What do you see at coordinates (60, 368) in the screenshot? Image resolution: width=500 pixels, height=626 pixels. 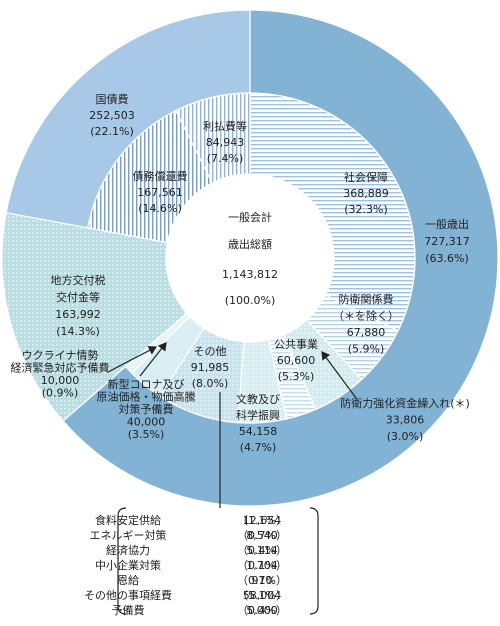 I see `segment-label: 経済緊急対応予備費` at bounding box center [60, 368].